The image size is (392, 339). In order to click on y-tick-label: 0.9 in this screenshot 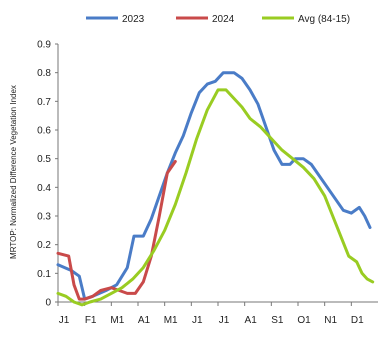, I will do `click(44, 45)`.